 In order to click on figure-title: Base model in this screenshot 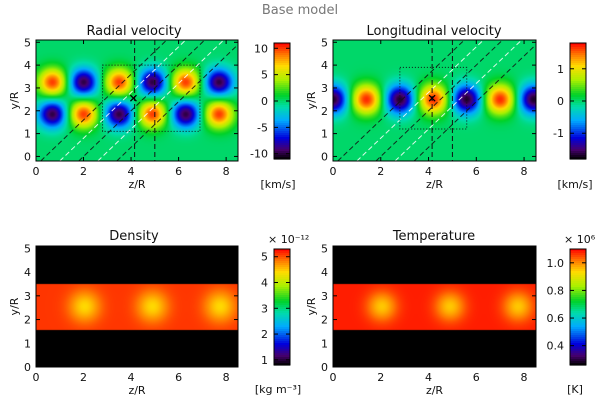, I will do `click(300, 10)`.